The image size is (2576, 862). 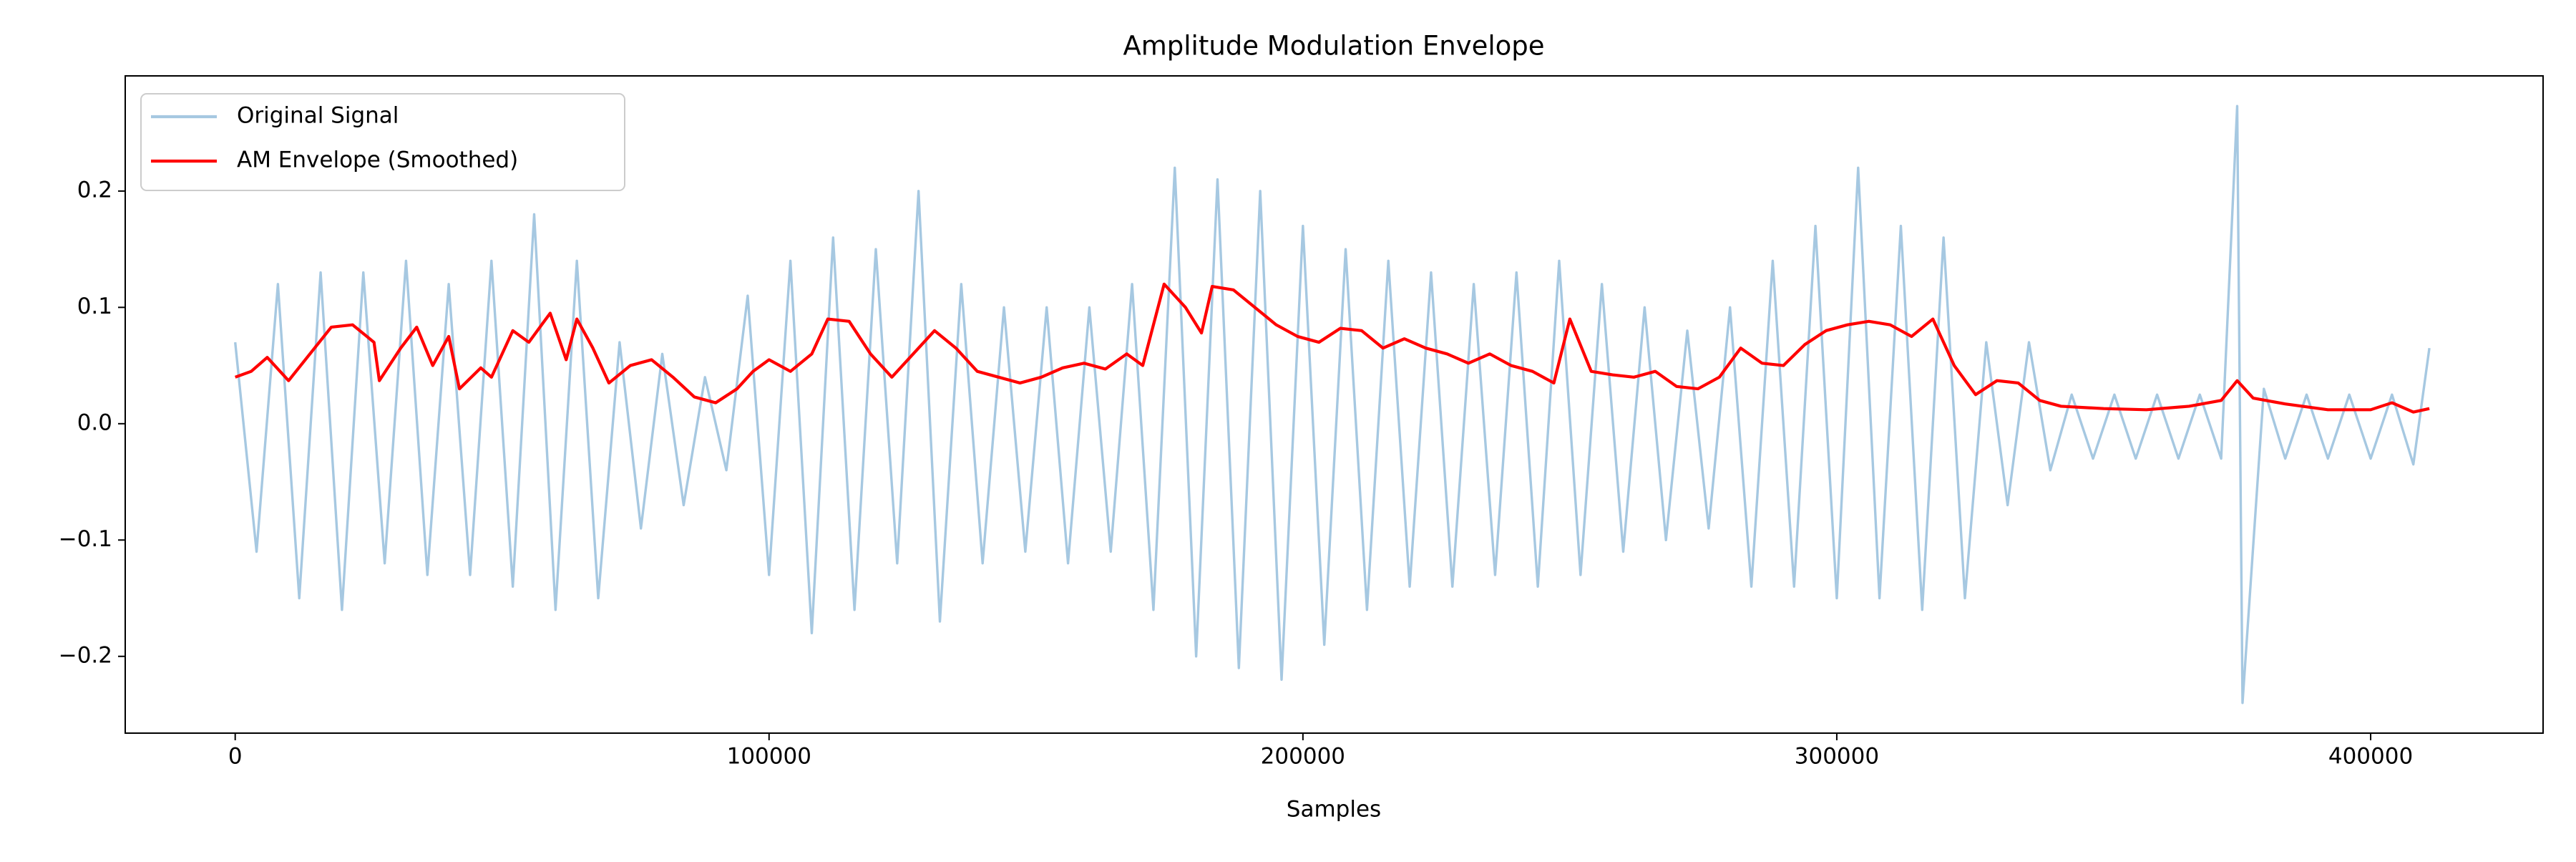 I want to click on x-axis-label: Samples, so click(x=1334, y=810).